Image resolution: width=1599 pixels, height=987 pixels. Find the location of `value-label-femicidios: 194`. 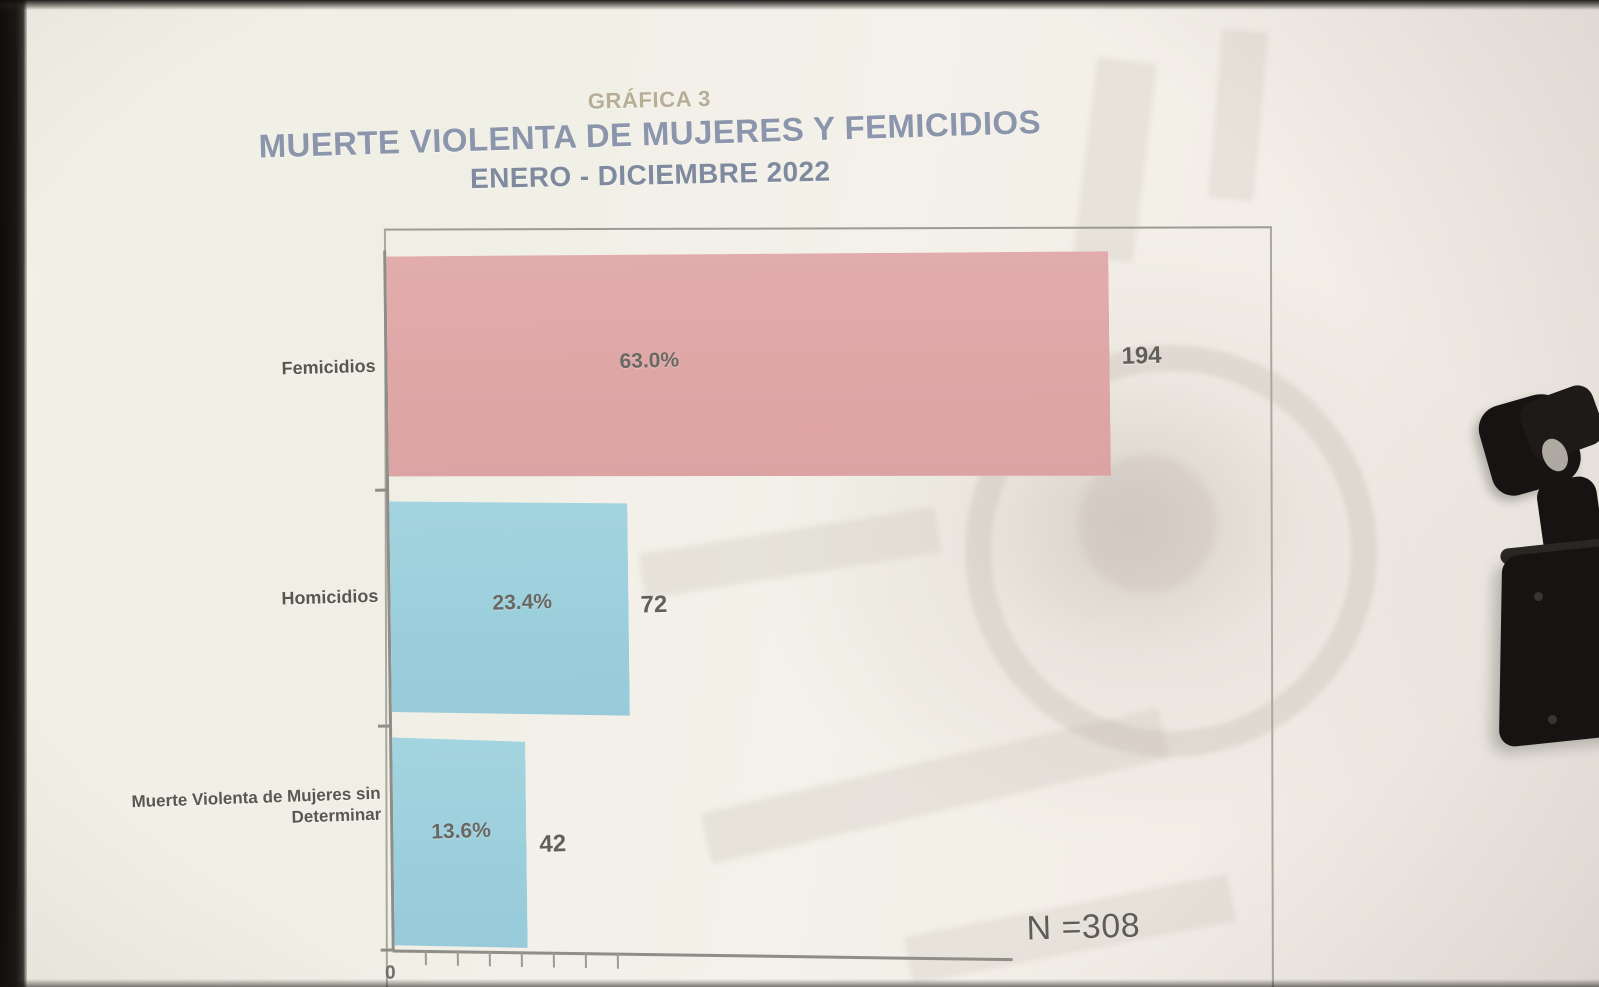

value-label-femicidios: 194 is located at coordinates (1141, 355).